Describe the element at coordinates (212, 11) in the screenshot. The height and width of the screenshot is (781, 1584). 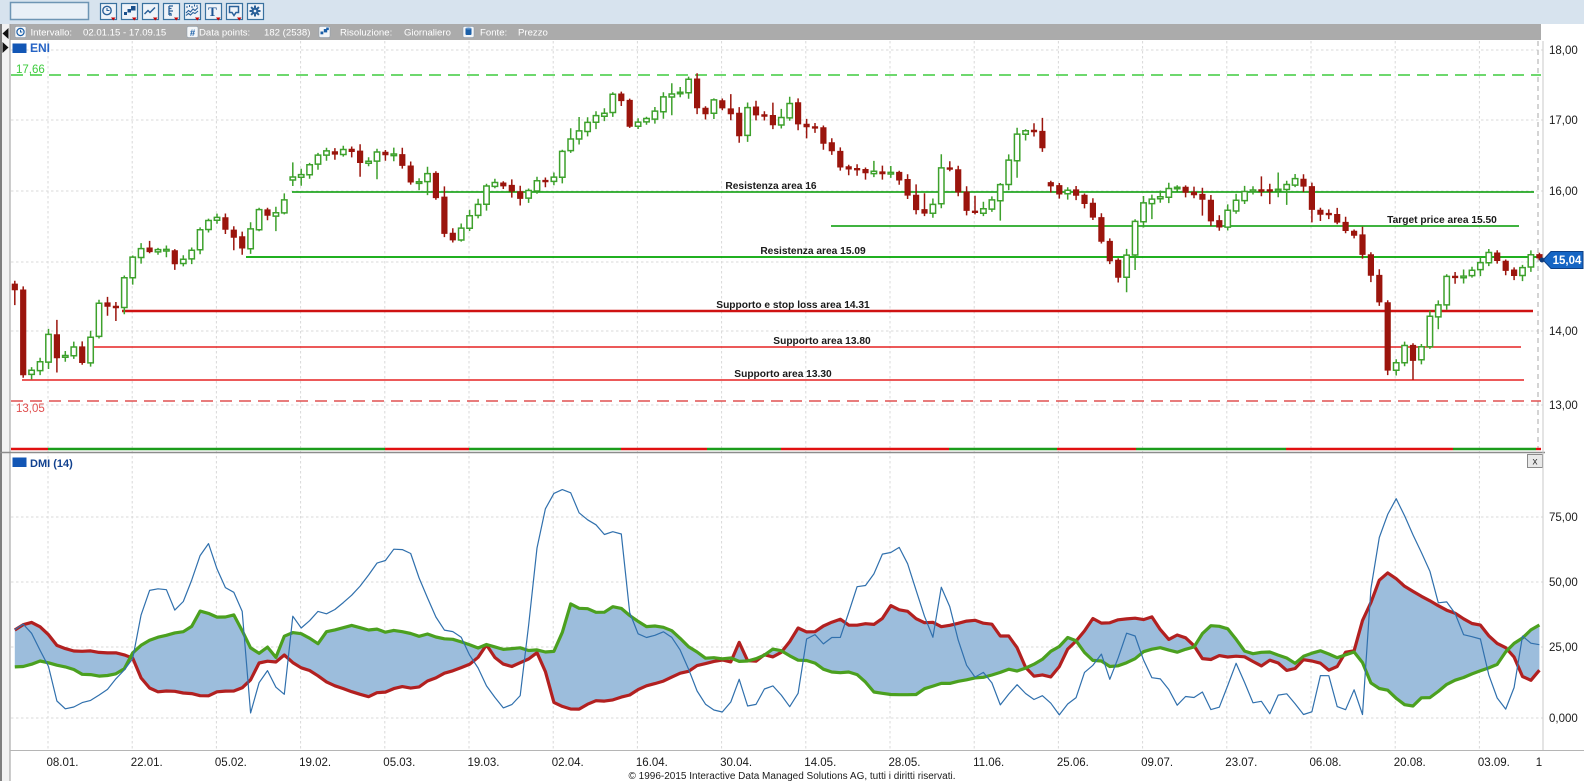
I see `svg-text: T` at that location.